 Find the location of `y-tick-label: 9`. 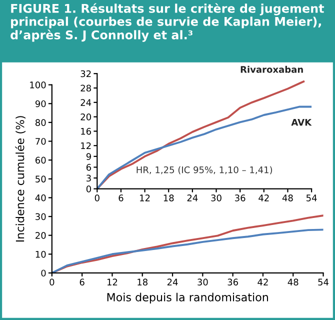

y-tick-label: 9 is located at coordinates (88, 156).